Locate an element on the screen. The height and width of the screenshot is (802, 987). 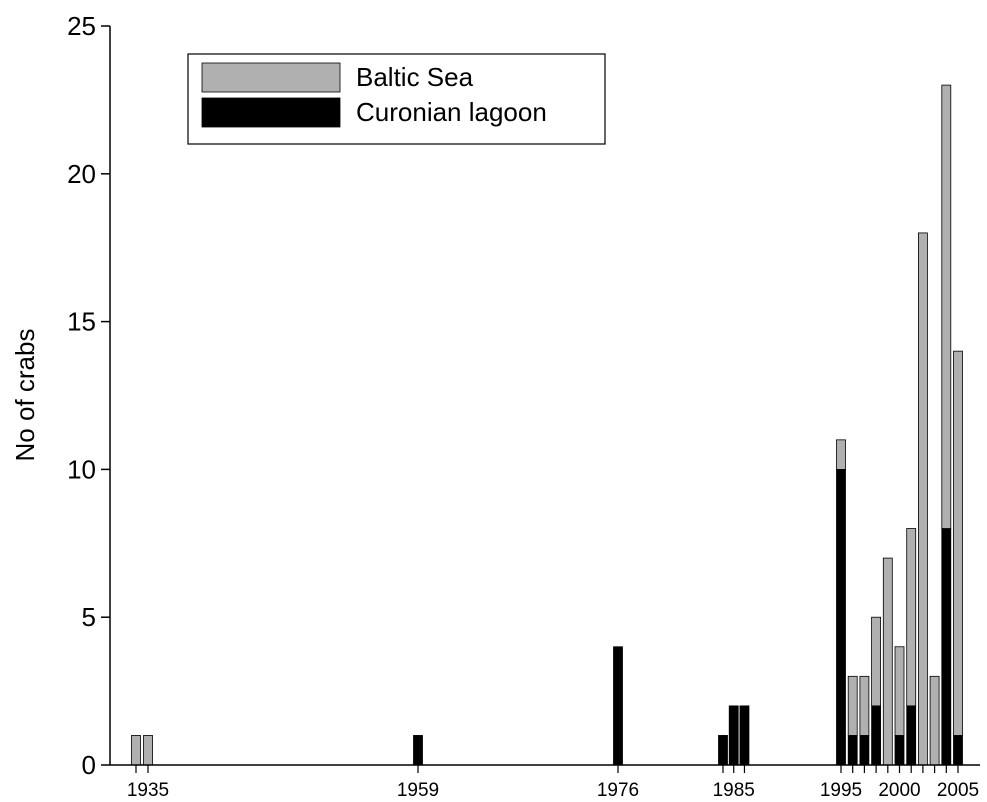
bar-baltic-sea-1999 is located at coordinates (887, 661).